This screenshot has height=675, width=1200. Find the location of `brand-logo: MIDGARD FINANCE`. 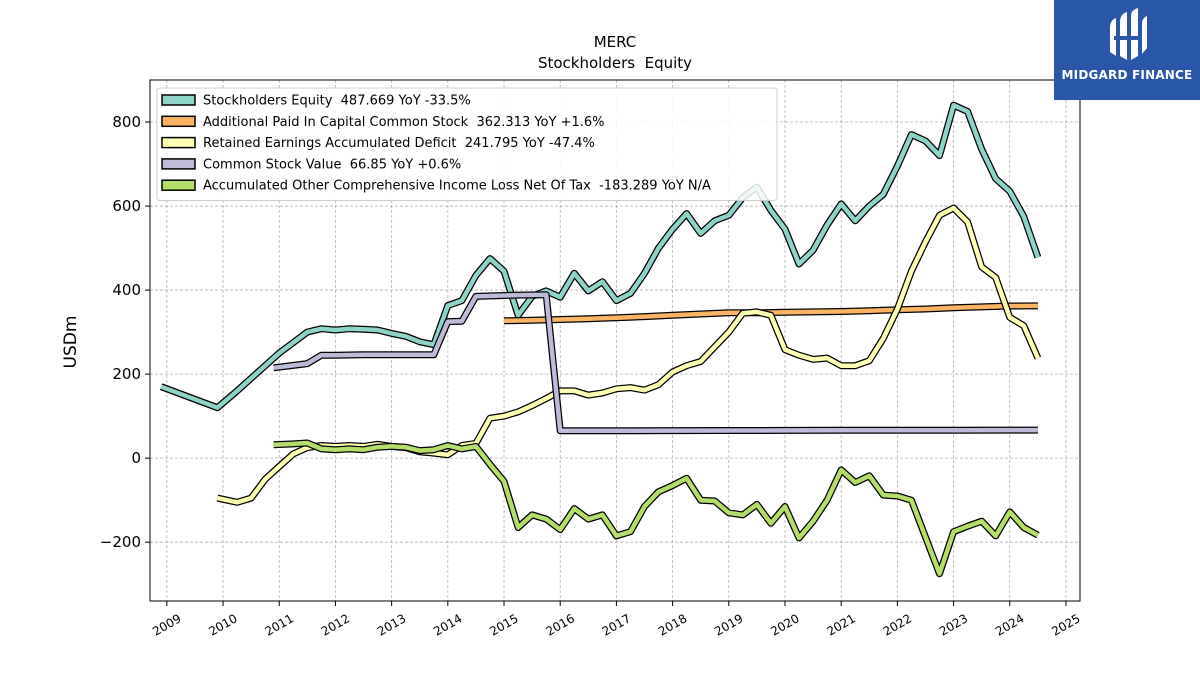

brand-logo: MIDGARD FINANCE is located at coordinates (1127, 50).